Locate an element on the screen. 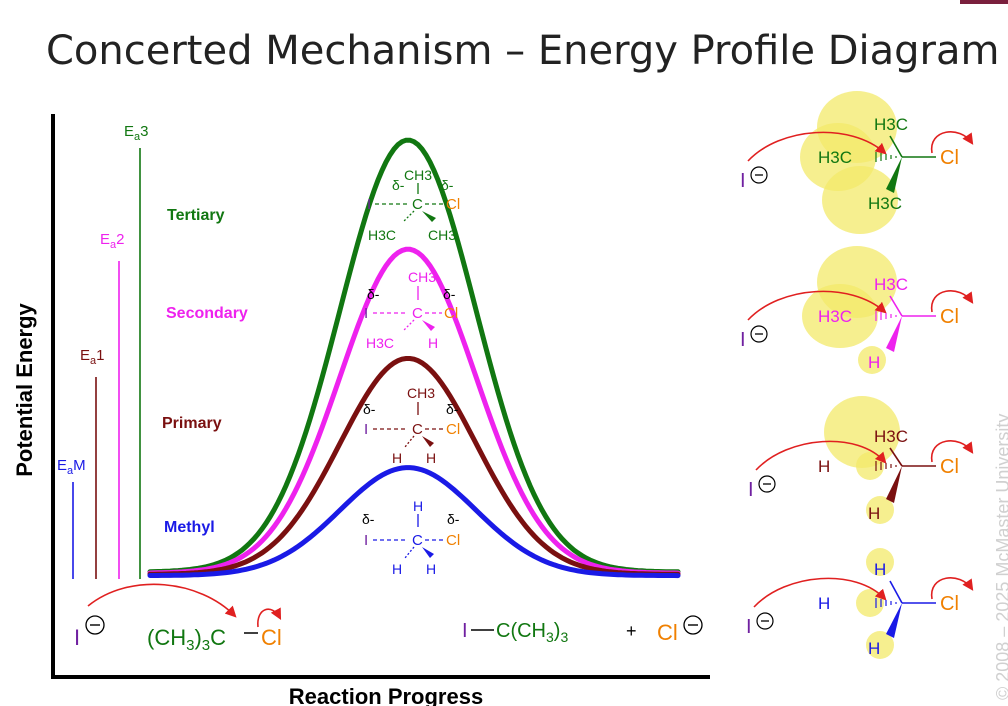 This screenshot has width=1008, height=706. curve-label-methyl: Methyl is located at coordinates (189, 527).